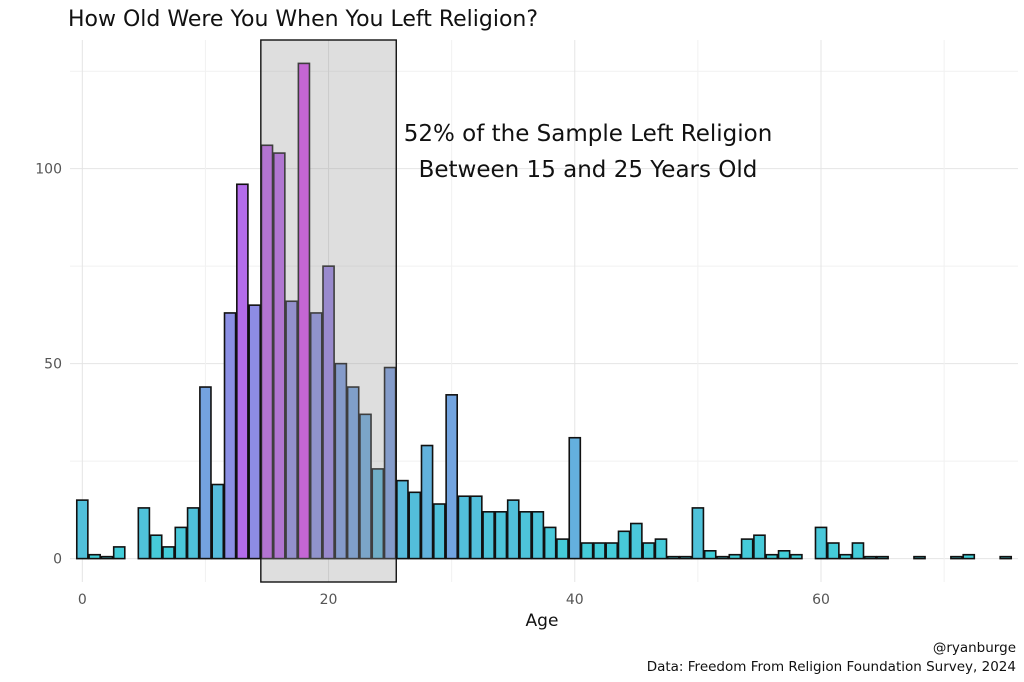  I want to click on annotation-line-1: 52% of the Sample Left Religion, so click(588, 134).